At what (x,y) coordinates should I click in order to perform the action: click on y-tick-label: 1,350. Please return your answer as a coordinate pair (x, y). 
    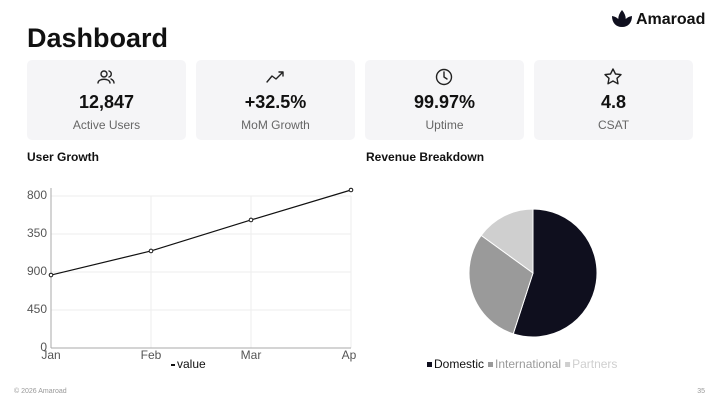
    Looking at the image, I should click on (32, 233).